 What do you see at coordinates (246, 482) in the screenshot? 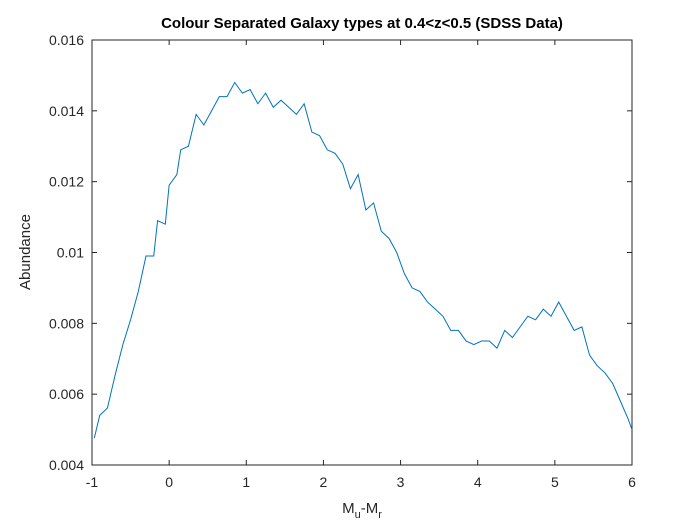
I see `x-tick-label: 1` at bounding box center [246, 482].